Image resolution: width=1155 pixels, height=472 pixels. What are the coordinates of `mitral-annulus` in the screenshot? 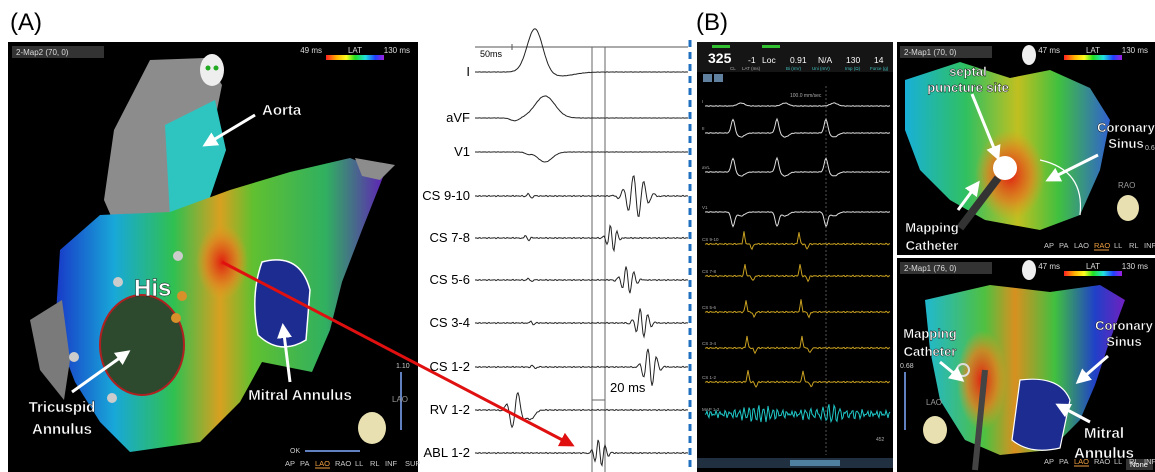 It's located at (282, 303).